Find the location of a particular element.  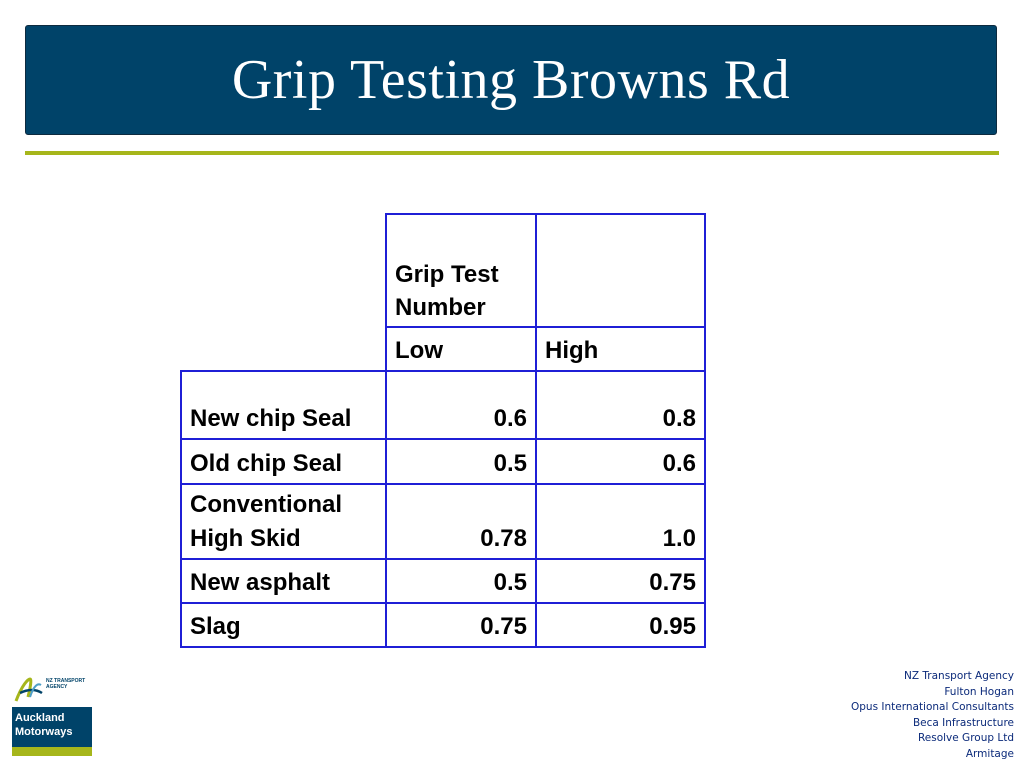

table-corner-cell is located at coordinates (284, 293).